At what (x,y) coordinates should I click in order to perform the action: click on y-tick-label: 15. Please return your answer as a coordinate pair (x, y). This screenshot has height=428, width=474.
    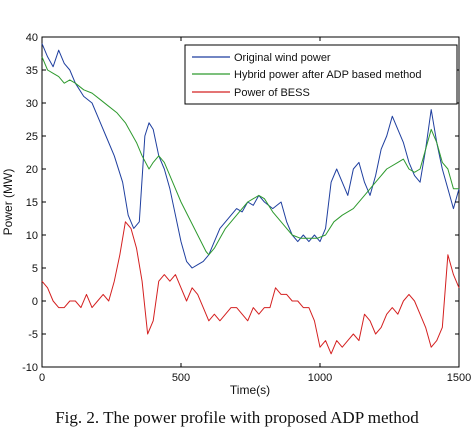
    Looking at the image, I should click on (32, 203).